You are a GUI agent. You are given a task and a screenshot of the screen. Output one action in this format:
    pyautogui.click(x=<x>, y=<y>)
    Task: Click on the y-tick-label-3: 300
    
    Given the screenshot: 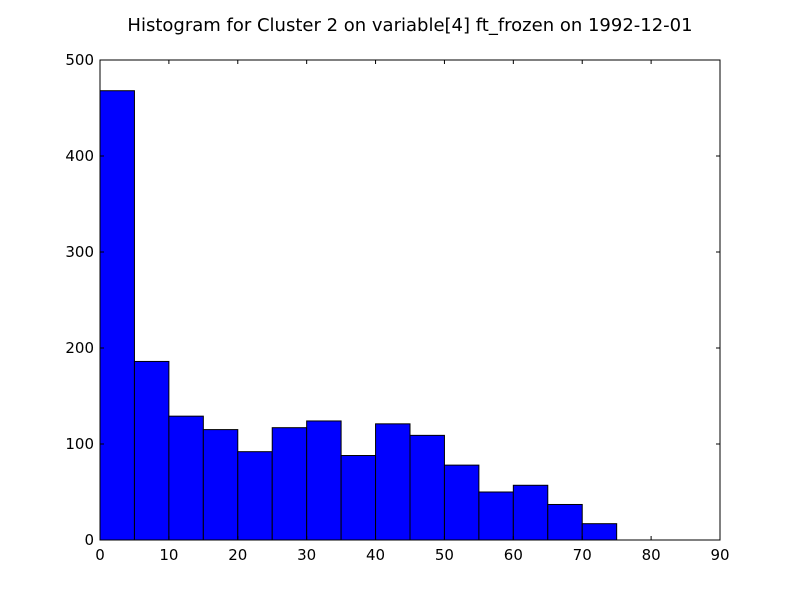 What is the action you would take?
    pyautogui.click(x=79, y=252)
    